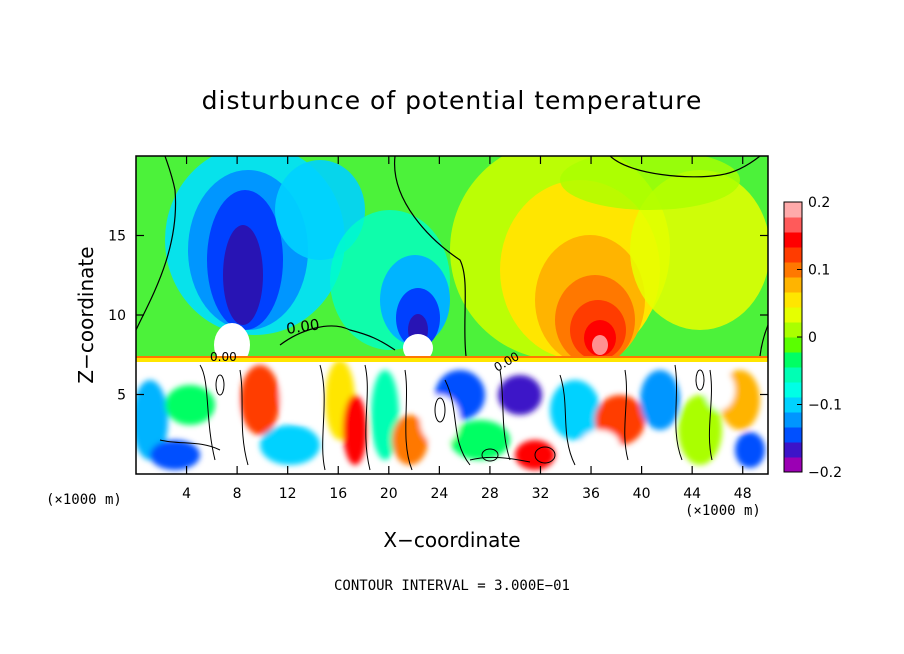 The image size is (904, 654). What do you see at coordinates (825, 406) in the screenshot?
I see `colorbar-tick-label: −0.1` at bounding box center [825, 406].